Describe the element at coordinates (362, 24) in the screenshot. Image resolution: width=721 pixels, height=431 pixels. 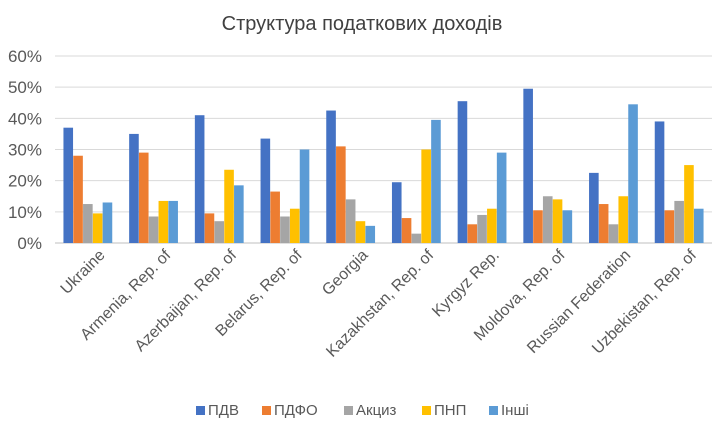
I see `chart-title: Структура податкових доходів` at that location.